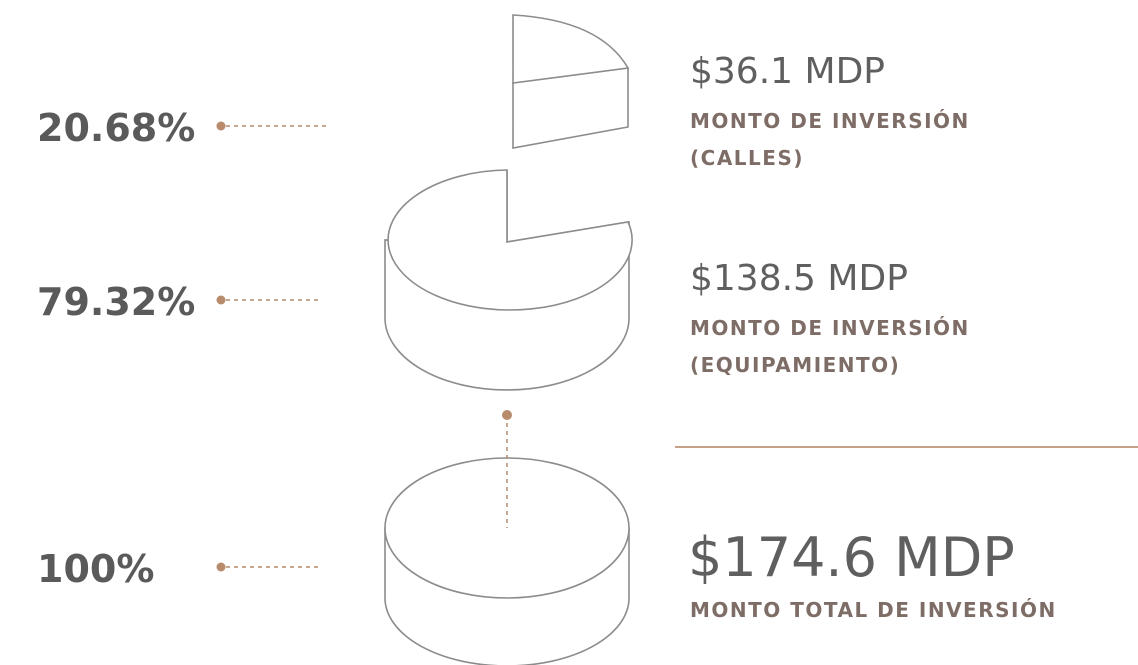 Image resolution: width=1138 pixels, height=665 pixels. What do you see at coordinates (851, 557) in the screenshot?
I see `total-amount: $174.6 MDP` at bounding box center [851, 557].